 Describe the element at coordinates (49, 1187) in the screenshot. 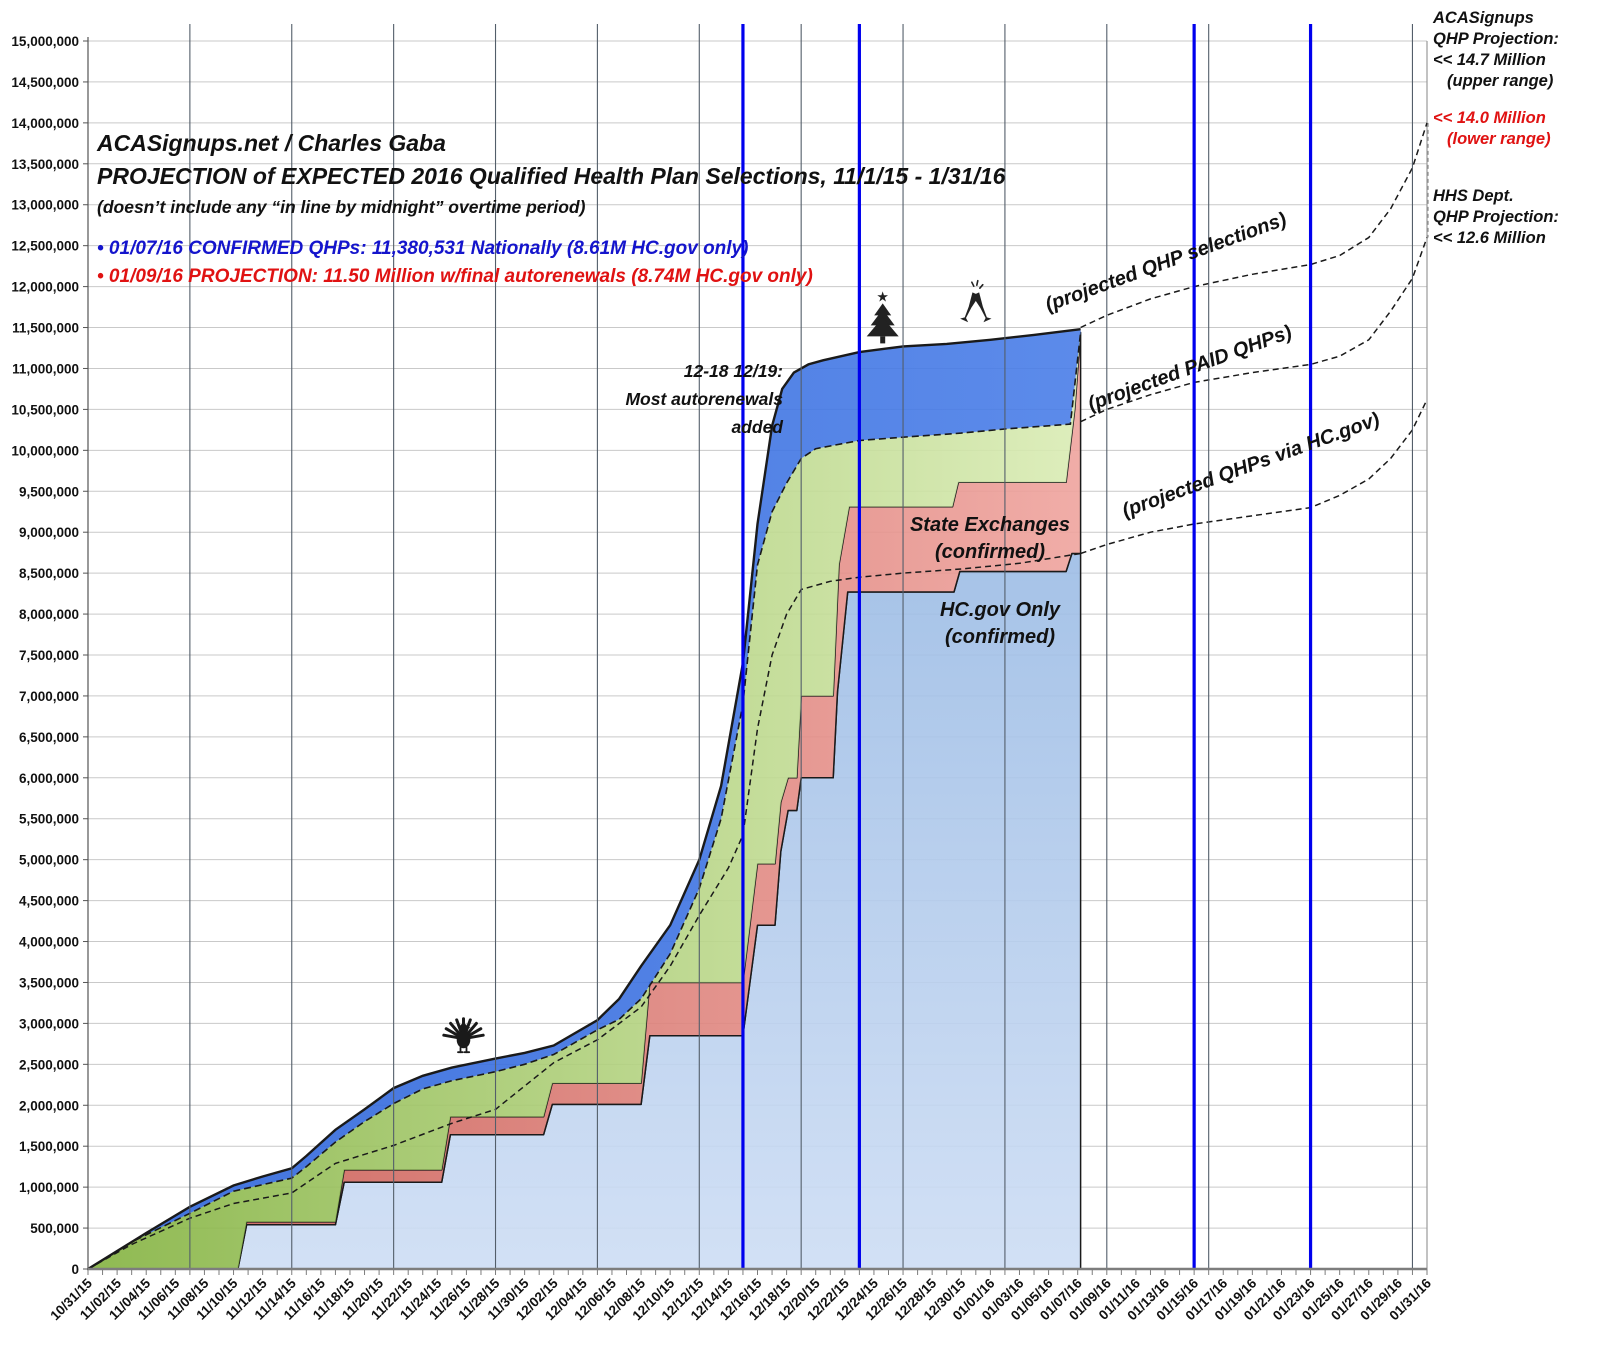

I see `y-axis-label: 1,000,000` at that location.